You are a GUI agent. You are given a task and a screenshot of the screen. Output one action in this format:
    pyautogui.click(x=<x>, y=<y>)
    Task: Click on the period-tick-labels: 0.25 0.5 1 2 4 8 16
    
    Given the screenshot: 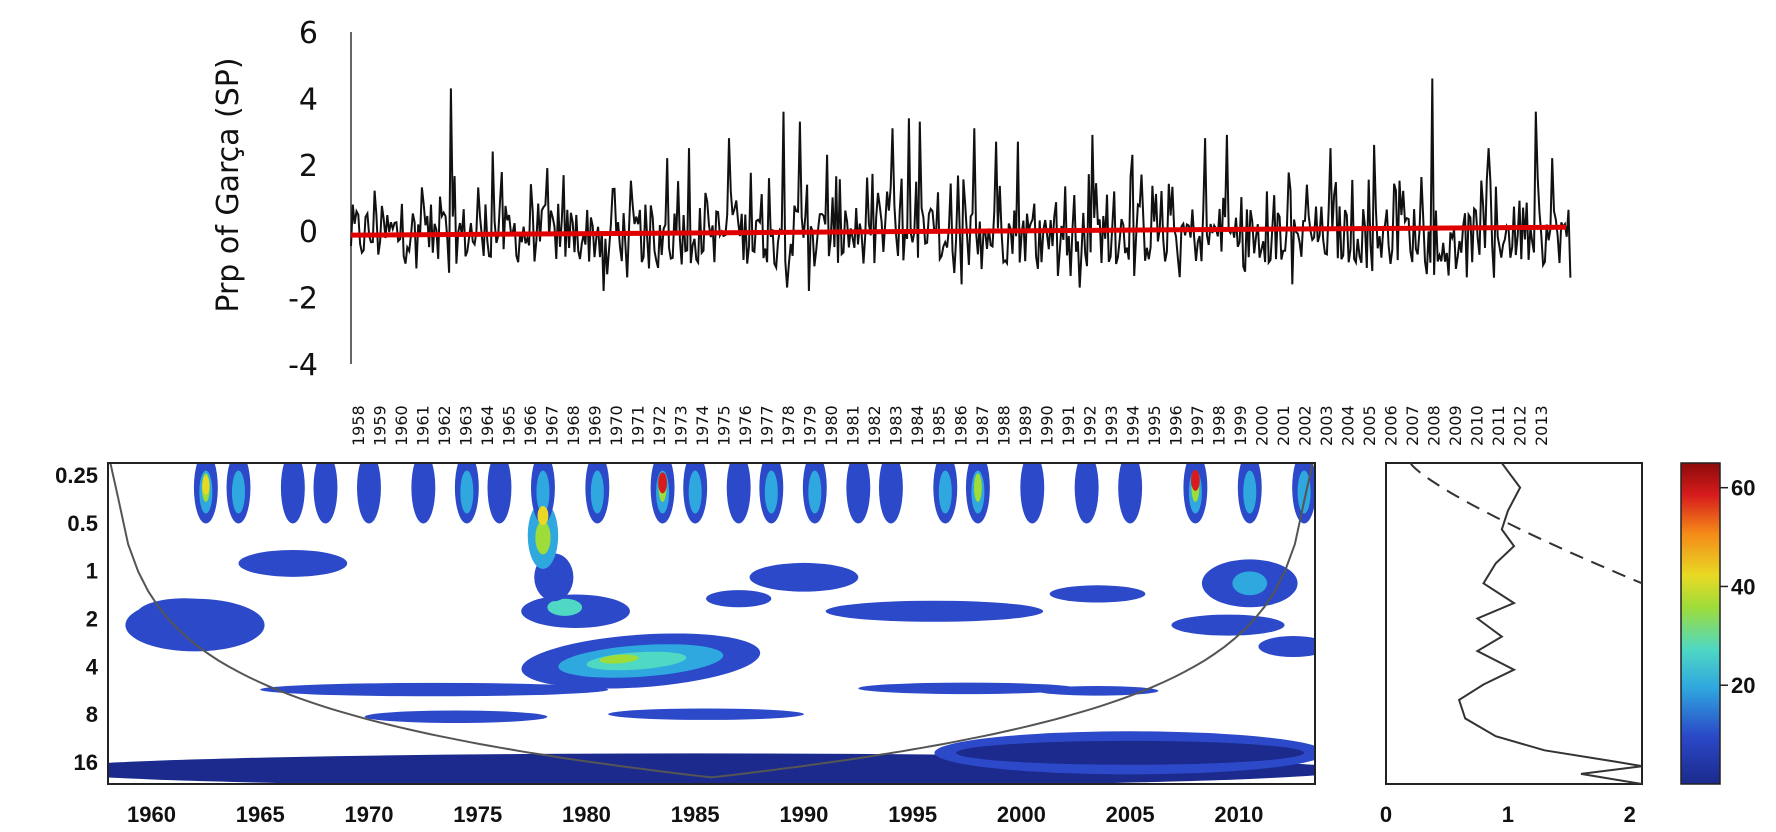 What is the action you would take?
    pyautogui.click(x=77, y=619)
    